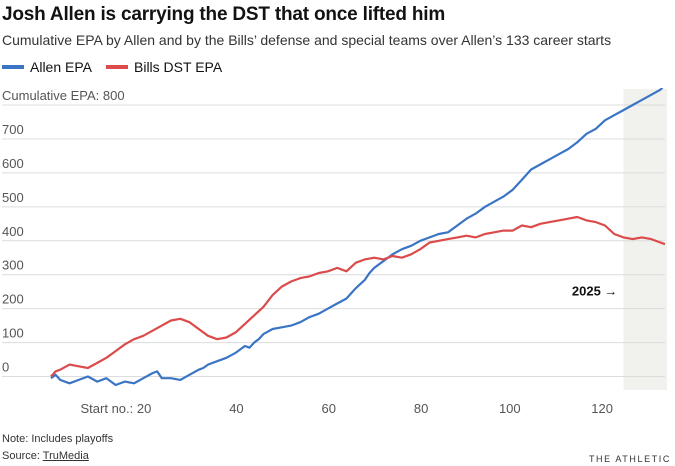 The image size is (675, 466). I want to click on brand-logo: THE ATHLETIC, so click(629, 459).